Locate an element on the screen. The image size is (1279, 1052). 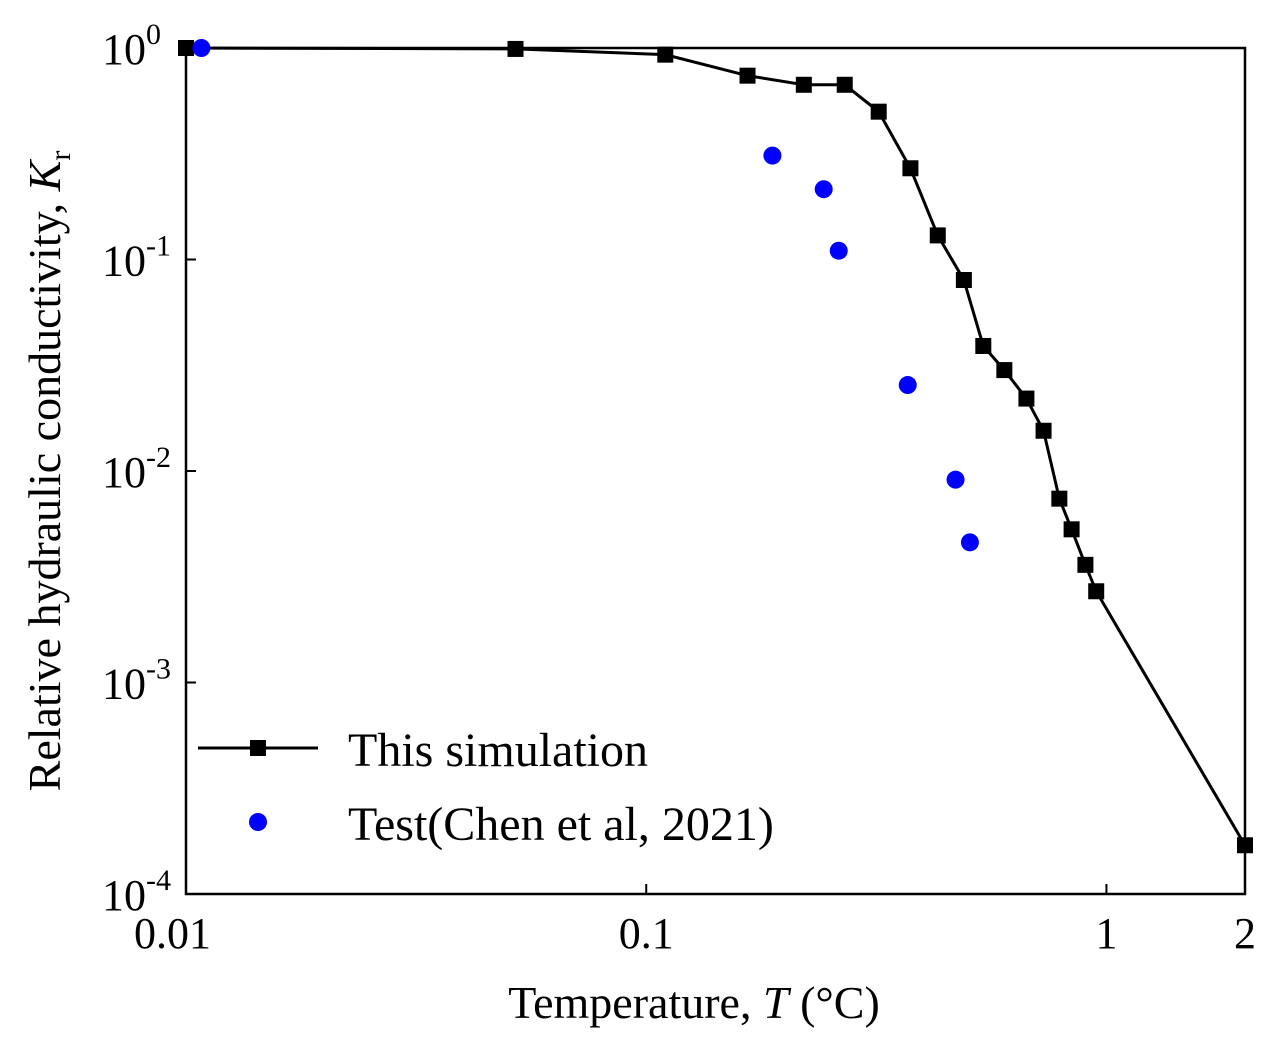
legend-marker-test is located at coordinates (258, 822).